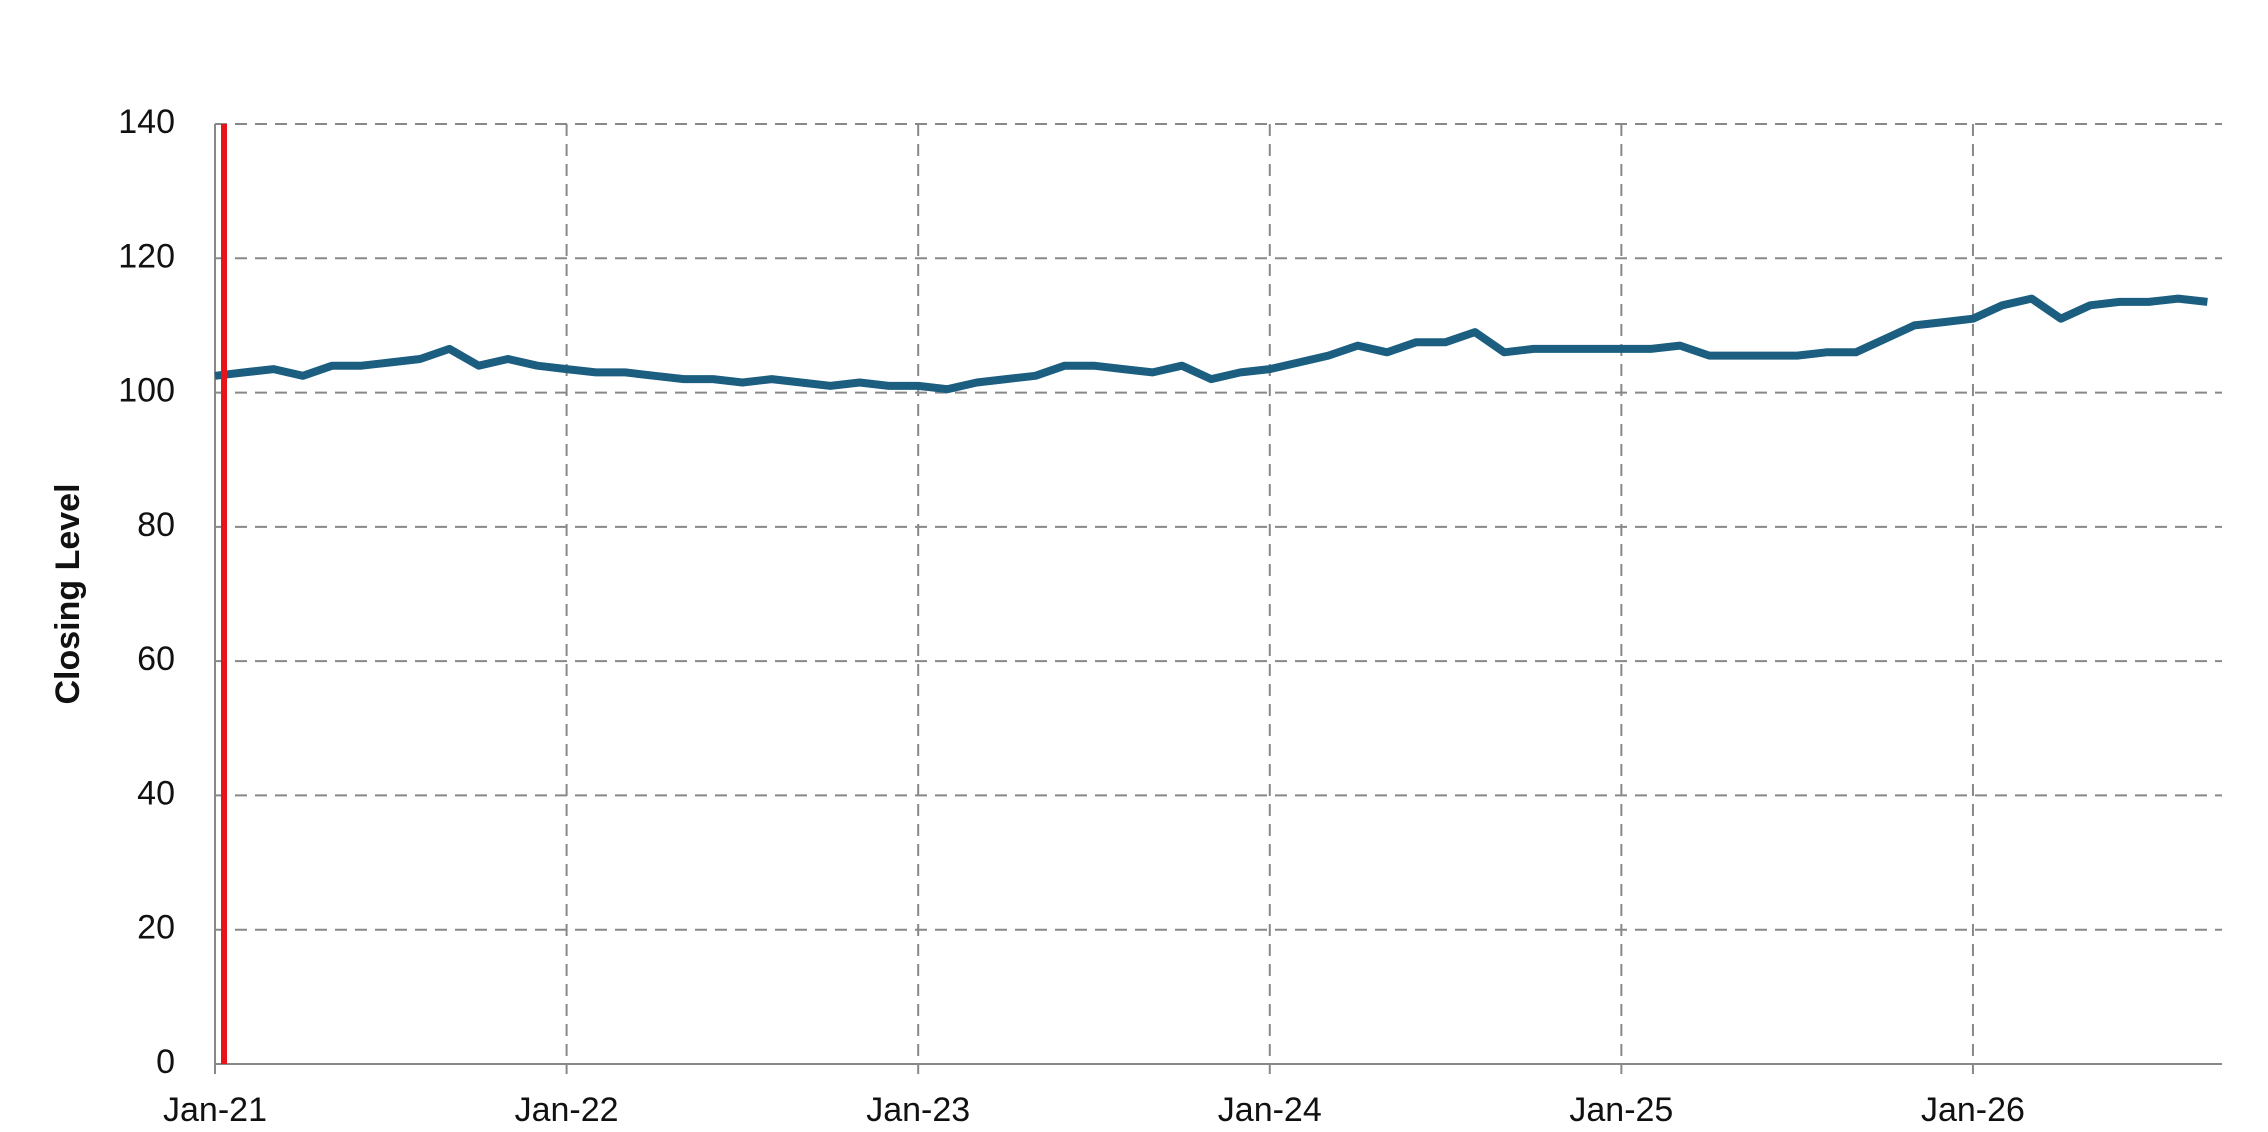 The height and width of the screenshot is (1132, 2268). Describe the element at coordinates (146, 391) in the screenshot. I see `y-tick-label: 100` at that location.